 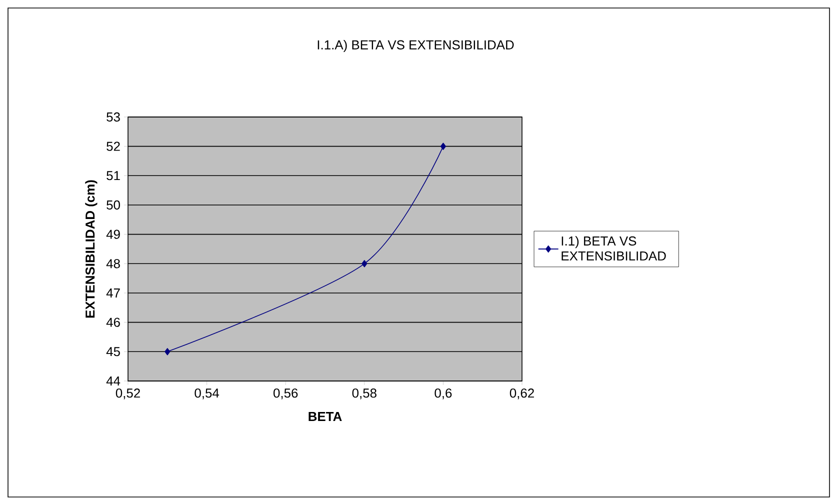 What do you see at coordinates (113, 322) in the screenshot?
I see `y-tick-label: 46` at bounding box center [113, 322].